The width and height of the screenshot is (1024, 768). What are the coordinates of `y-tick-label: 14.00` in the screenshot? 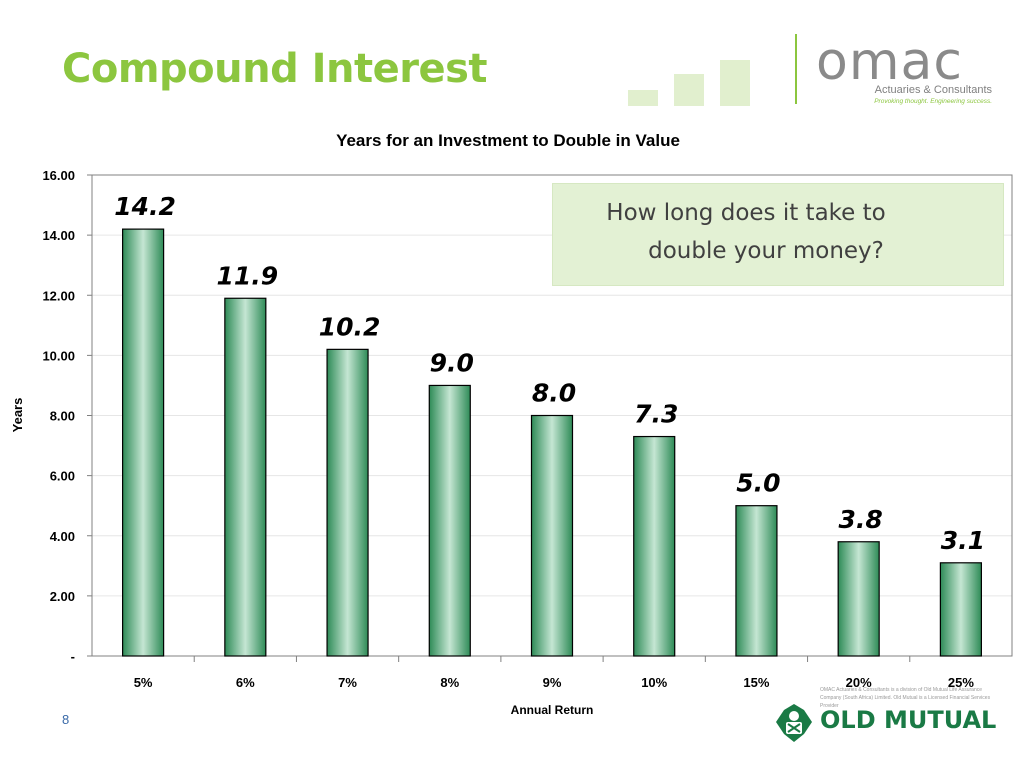 It's located at (58, 235).